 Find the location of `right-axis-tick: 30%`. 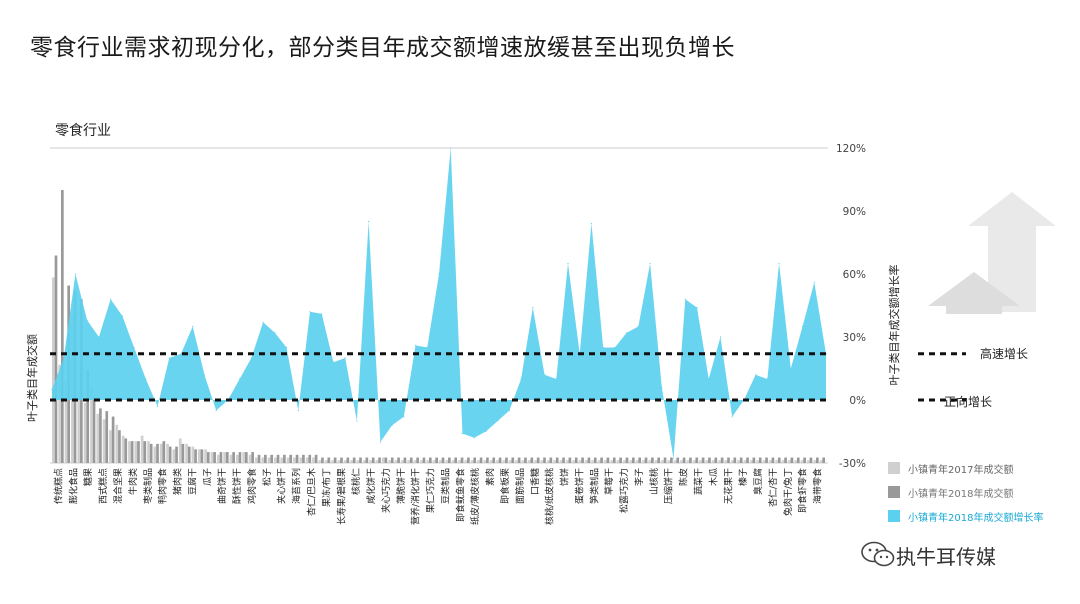

right-axis-tick: 30% is located at coordinates (854, 338).